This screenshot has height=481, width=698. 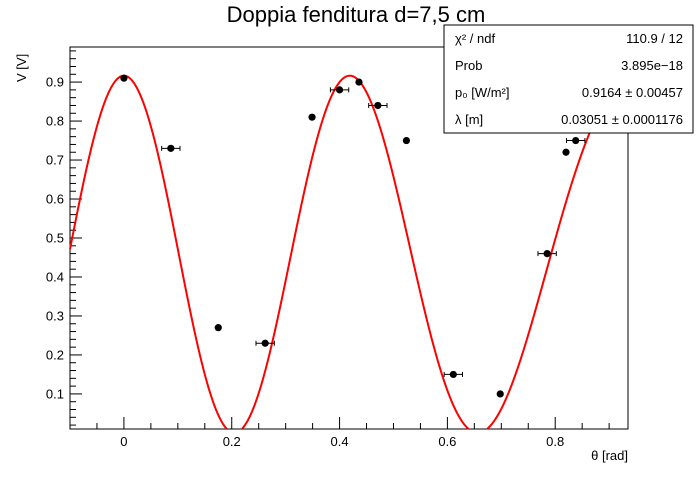 What do you see at coordinates (55, 238) in the screenshot?
I see `y-tick-label: 0.5` at bounding box center [55, 238].